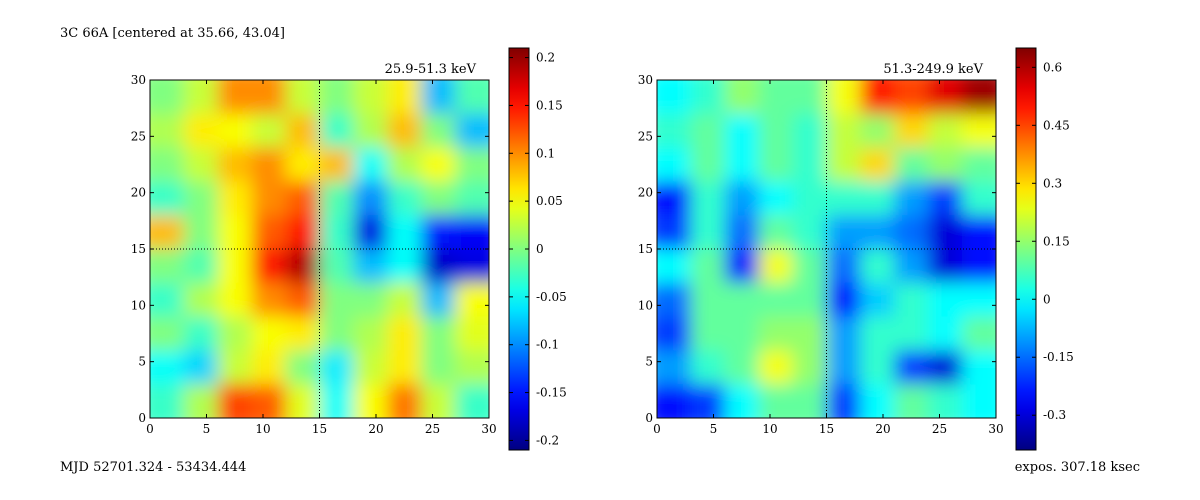 The width and height of the screenshot is (1200, 500). I want to click on colorbar-tick-label: -0.05, so click(551, 297).